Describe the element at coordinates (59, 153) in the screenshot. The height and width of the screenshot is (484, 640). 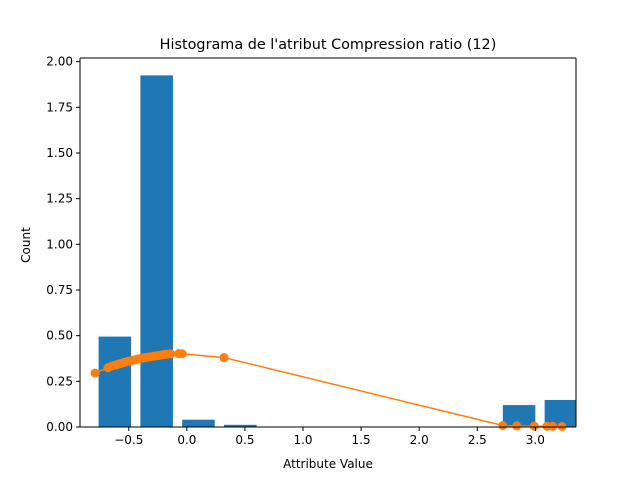
I see `y-tick-label: 1.50` at that location.